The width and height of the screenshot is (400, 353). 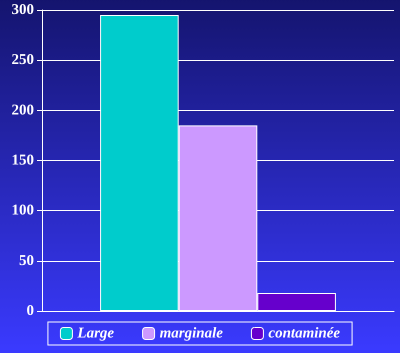 I want to click on y-tick-label: 300, so click(x=23, y=10).